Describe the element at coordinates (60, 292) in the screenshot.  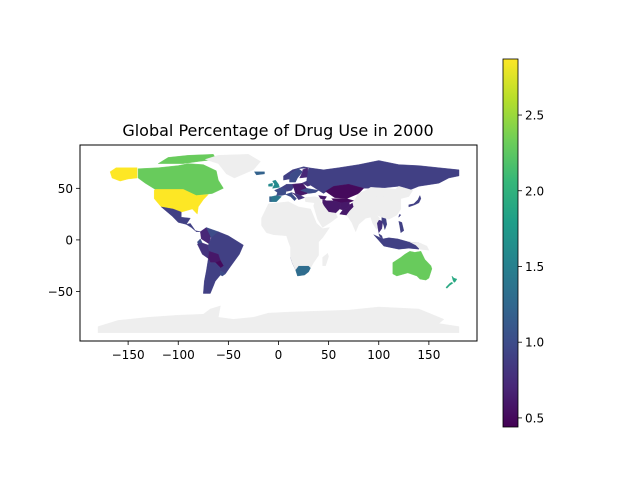
I see `y-tick-label: −50` at that location.